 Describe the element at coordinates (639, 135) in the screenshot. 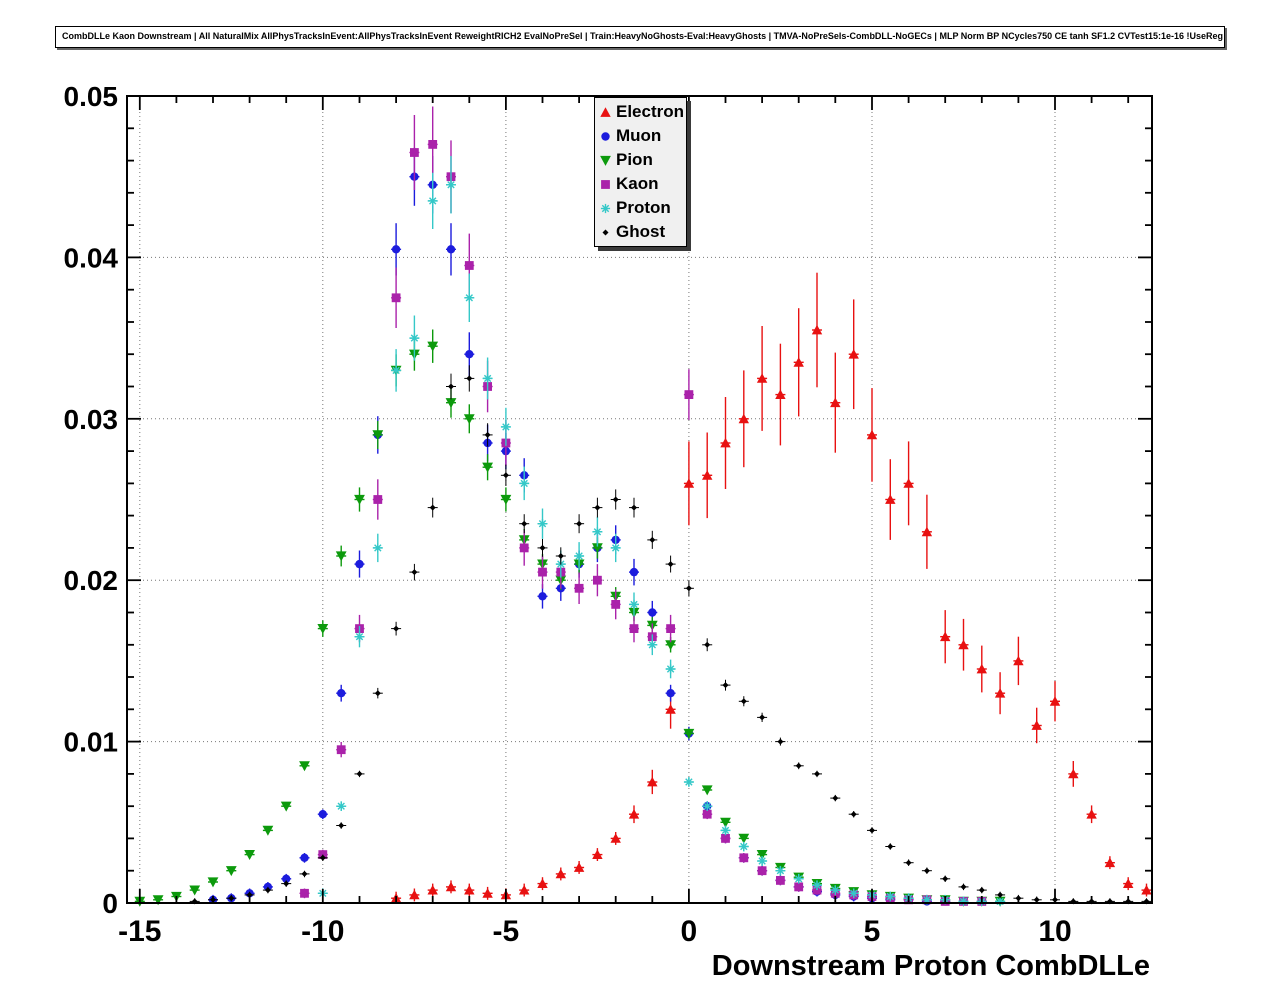

I see `legend-label: Muon` at that location.